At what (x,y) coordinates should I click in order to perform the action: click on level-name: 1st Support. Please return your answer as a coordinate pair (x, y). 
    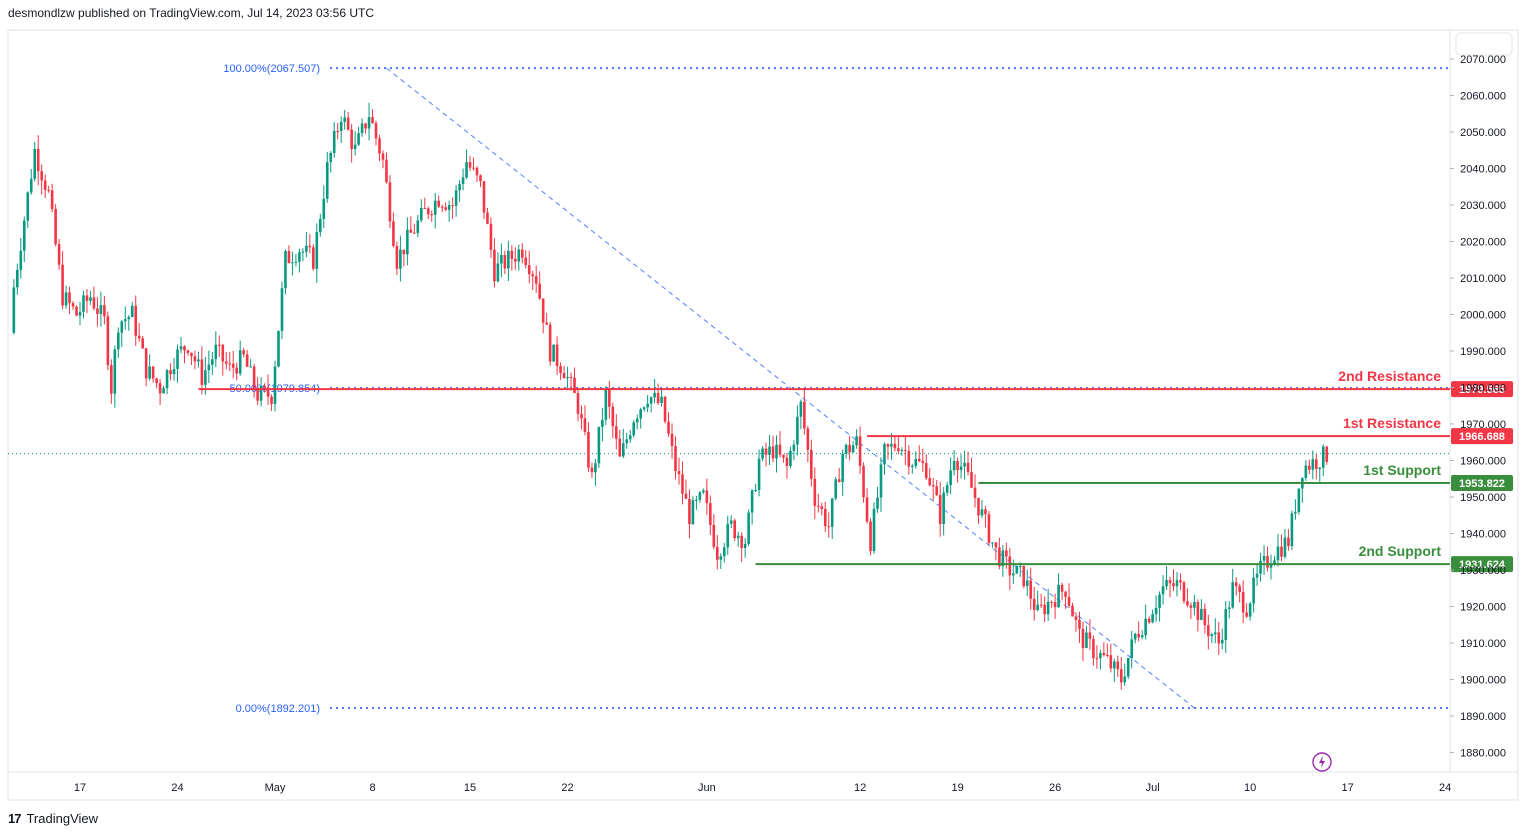
    Looking at the image, I should click on (1402, 470).